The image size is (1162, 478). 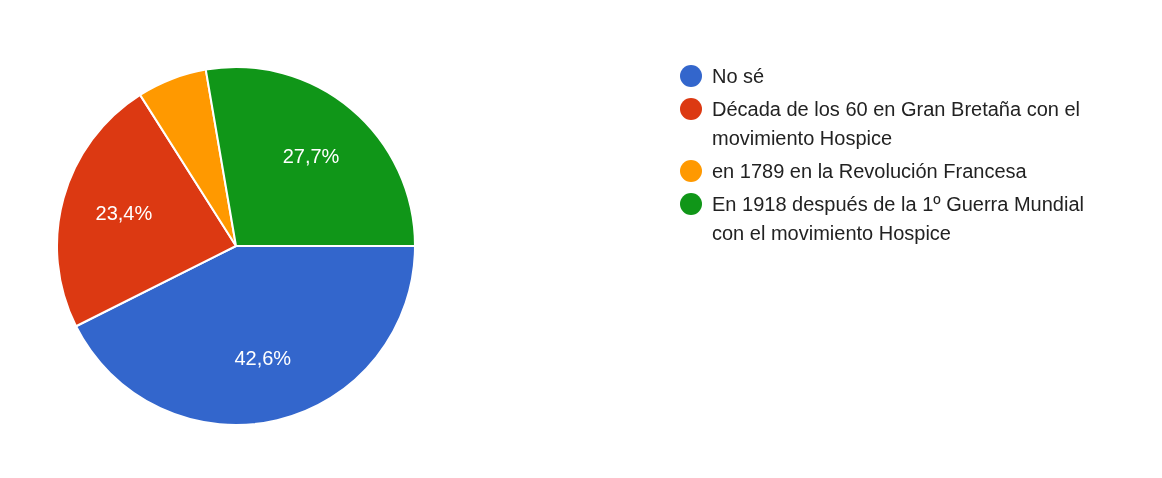 I want to click on legend-label: En 1918 después de la 1º Guerra Mundial con el movimiento Hospice, so click(x=898, y=219).